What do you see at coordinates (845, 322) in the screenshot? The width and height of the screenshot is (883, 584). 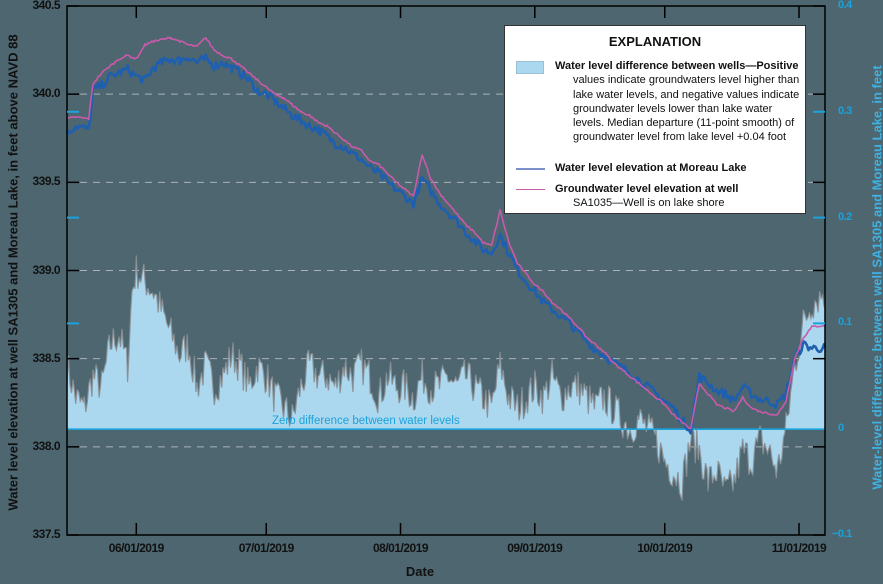 I see `right-axis-tick-label: 0.1` at bounding box center [845, 322].